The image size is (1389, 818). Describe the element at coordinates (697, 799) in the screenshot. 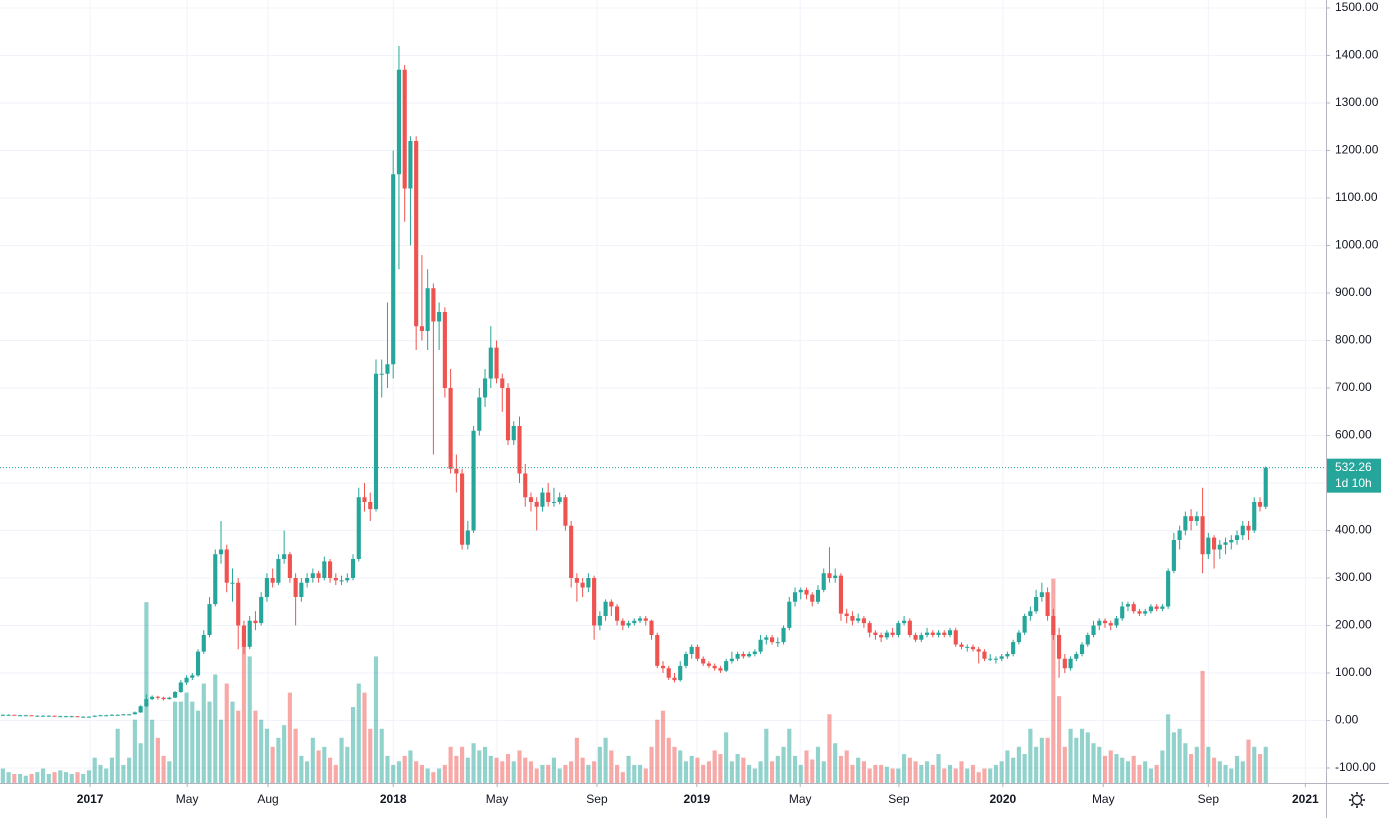

I see `x-tick-label: 2019` at that location.